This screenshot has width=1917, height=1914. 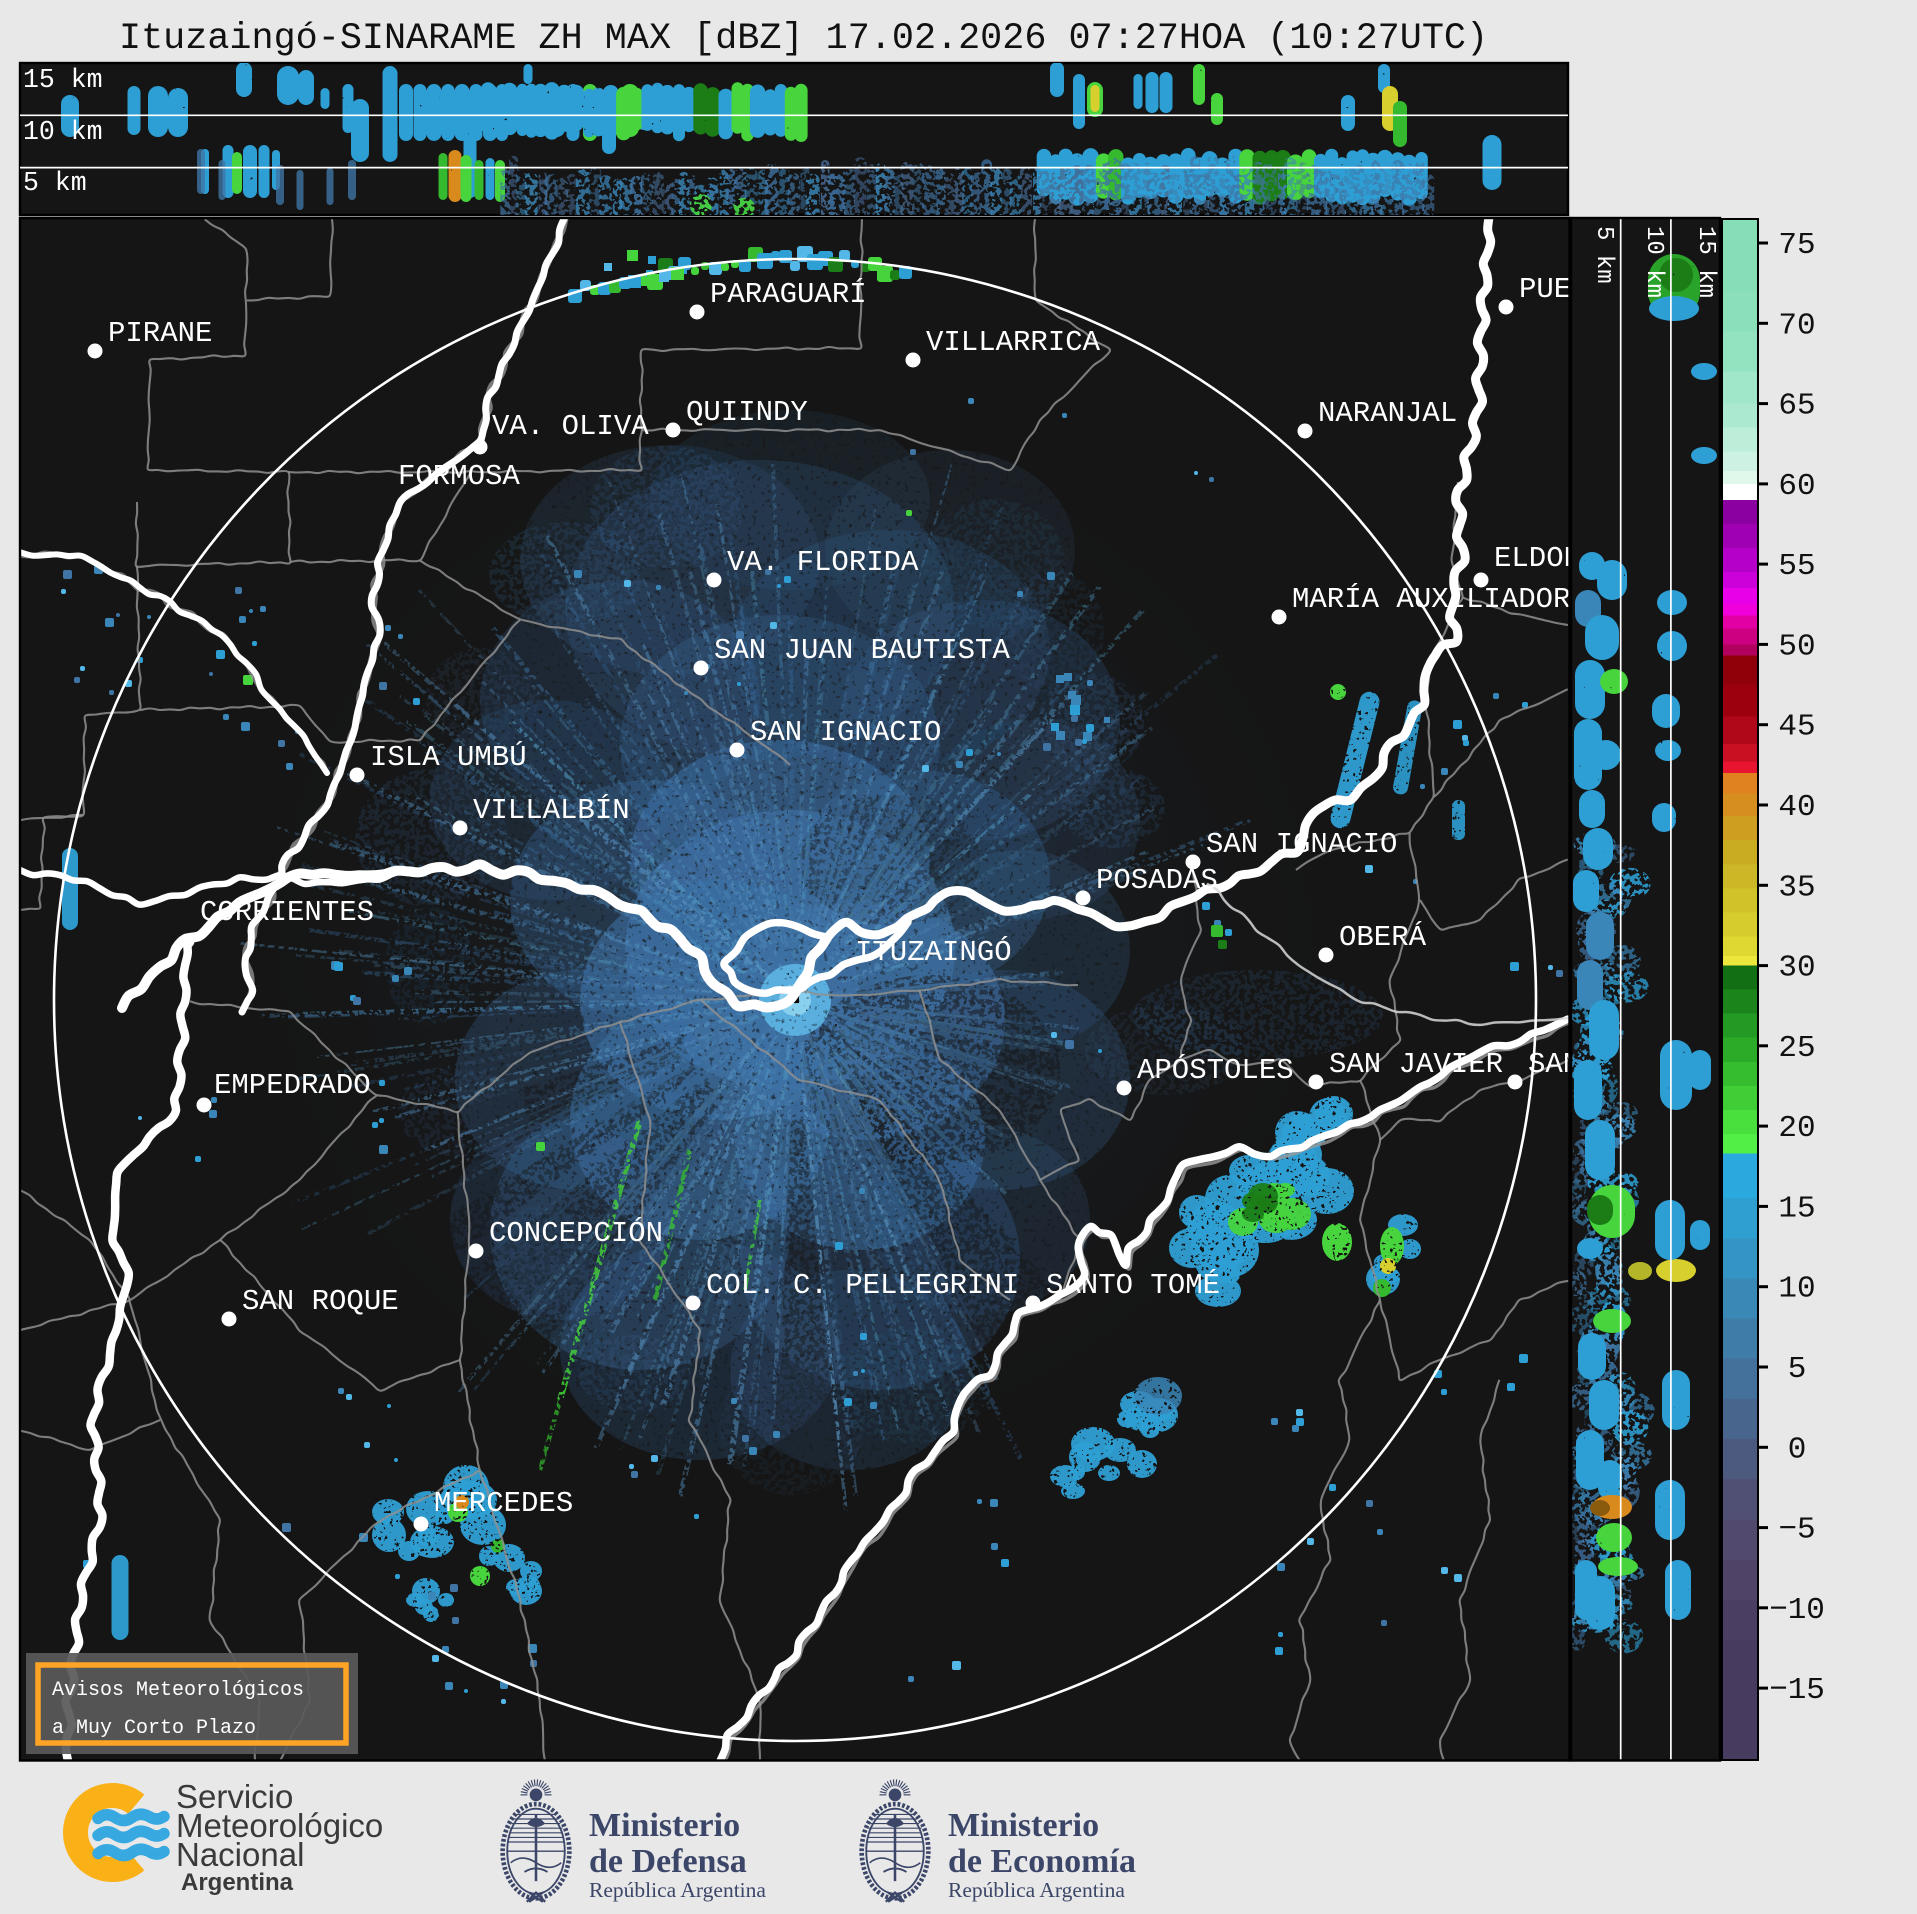 What do you see at coordinates (1796, 406) in the screenshot?
I see `svg-text: 65` at bounding box center [1796, 406].